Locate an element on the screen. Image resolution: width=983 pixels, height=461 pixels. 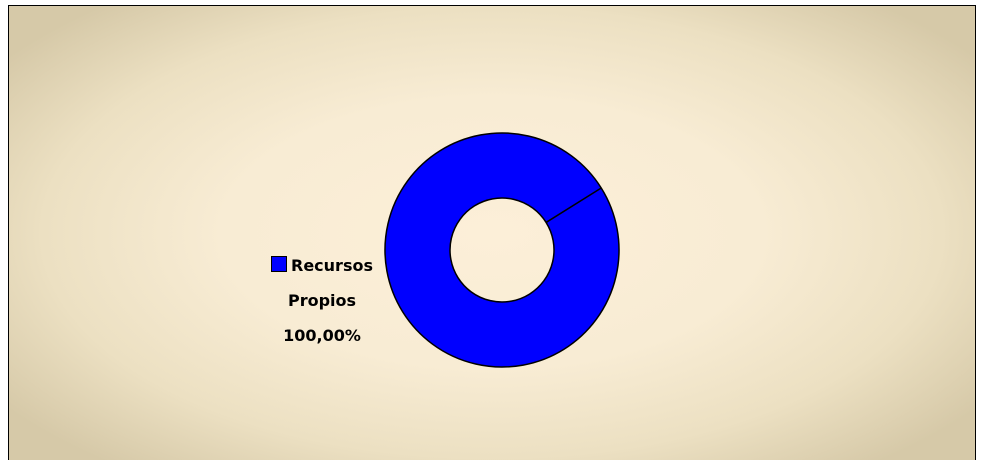
data-label: Recursos Propios 100,00% is located at coordinates (322, 300).